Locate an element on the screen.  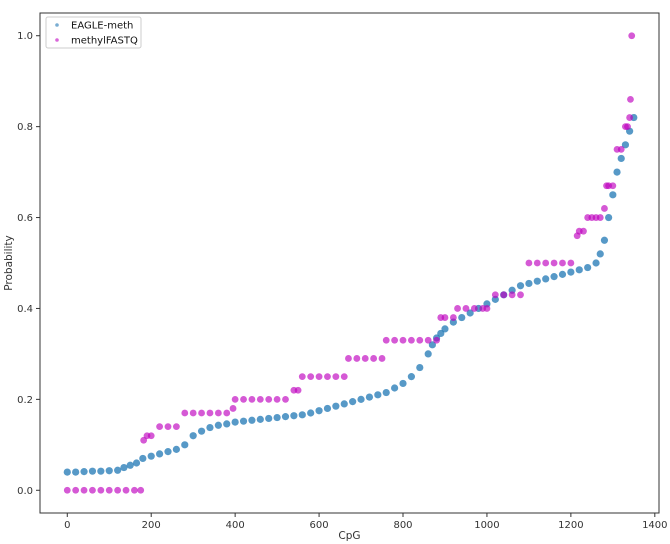
legend-label-methylfastq: methylFASTQ is located at coordinates (104, 41).